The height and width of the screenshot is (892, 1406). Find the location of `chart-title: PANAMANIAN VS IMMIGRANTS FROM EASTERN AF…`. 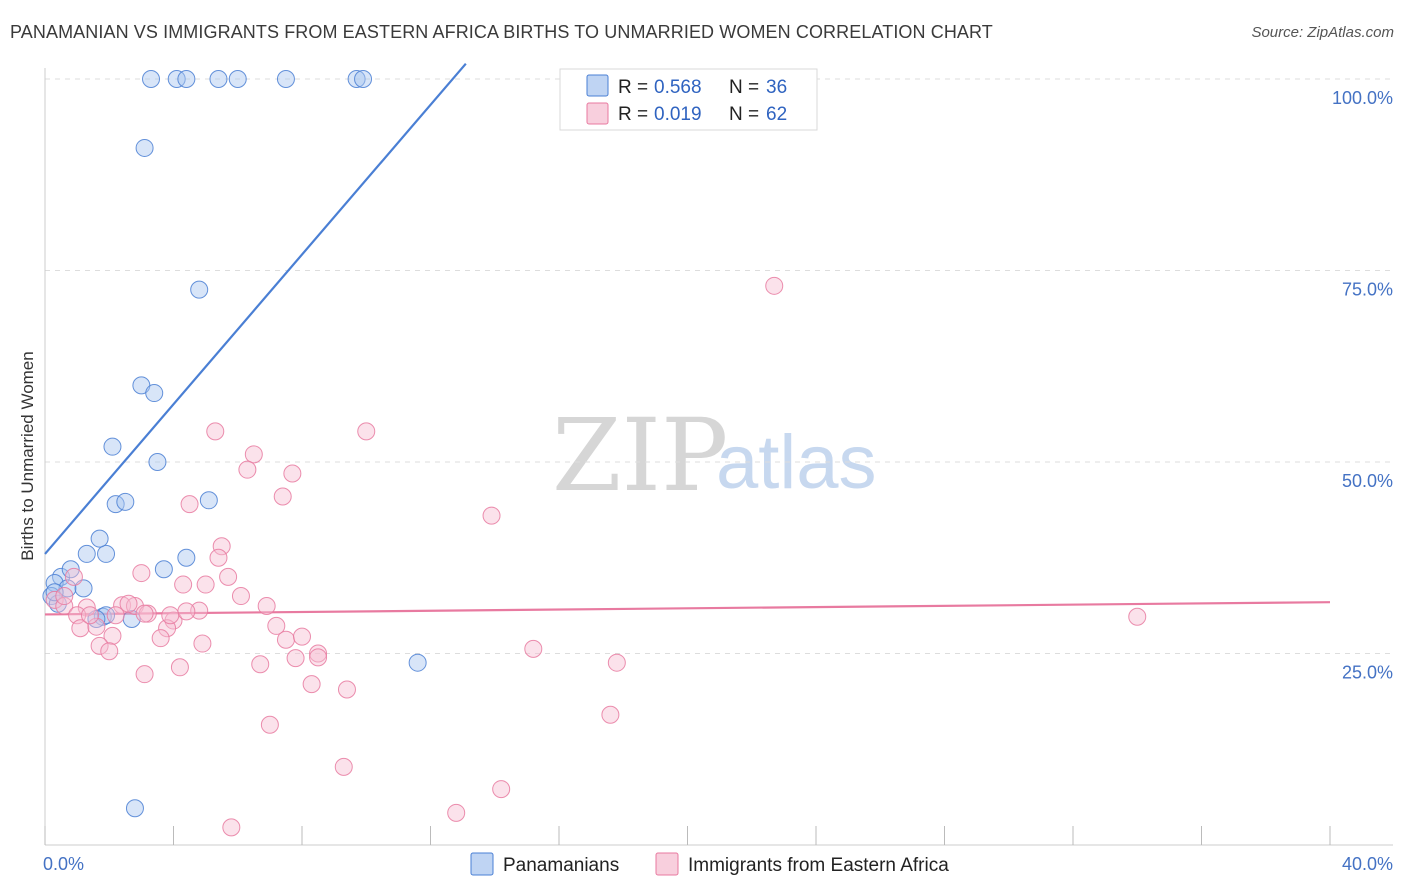

chart-title: PANAMANIAN VS IMMIGRANTS FROM EASTERN AF… is located at coordinates (501, 32).